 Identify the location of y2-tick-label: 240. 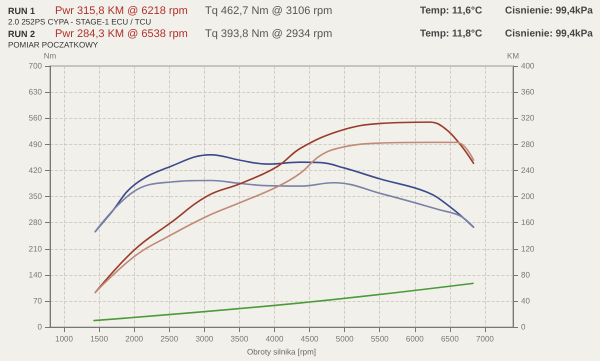
(528, 170).